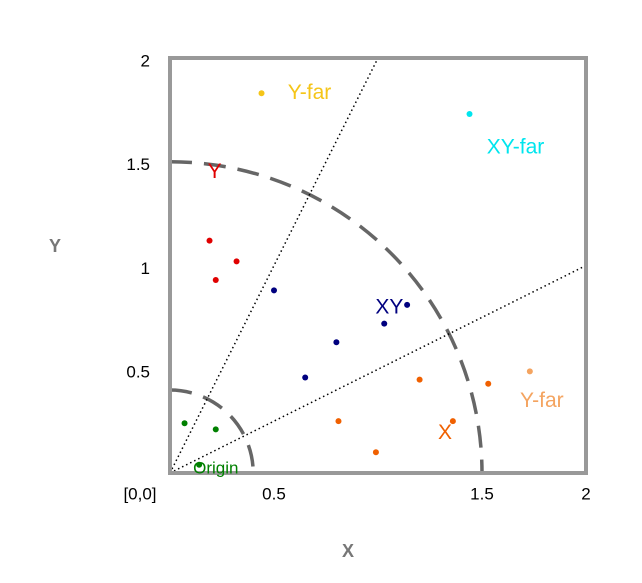 This screenshot has height=583, width=642. Describe the element at coordinates (348, 551) in the screenshot. I see `x-axis-label: X` at that location.